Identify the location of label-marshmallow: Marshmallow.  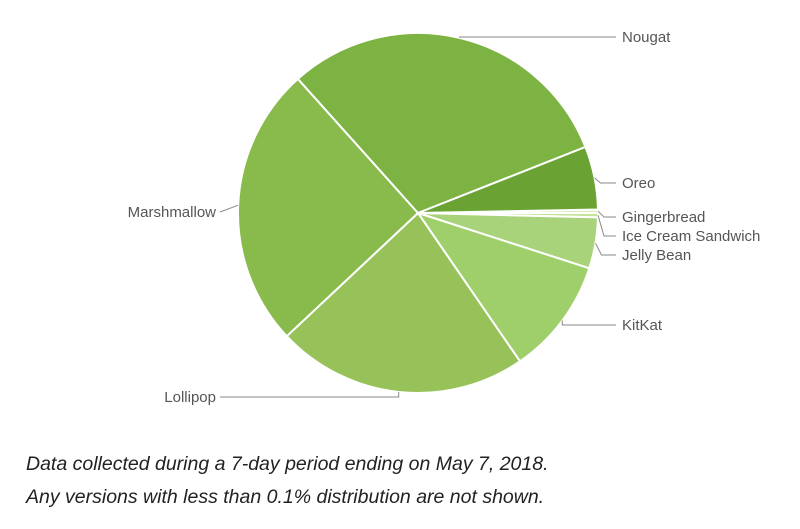
(172, 212).